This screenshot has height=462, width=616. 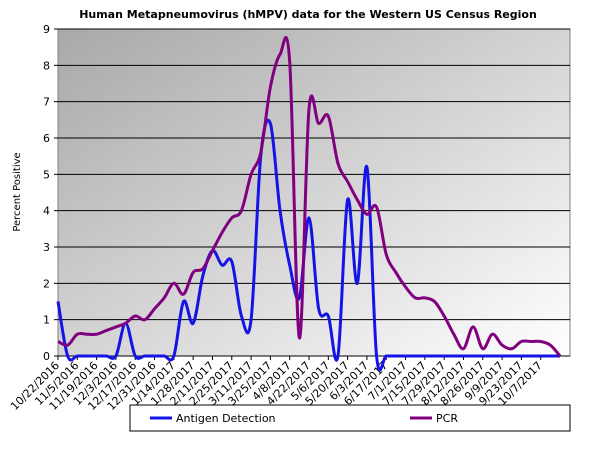 What do you see at coordinates (46, 138) in the screenshot?
I see `y-tick-label: 6` at bounding box center [46, 138].